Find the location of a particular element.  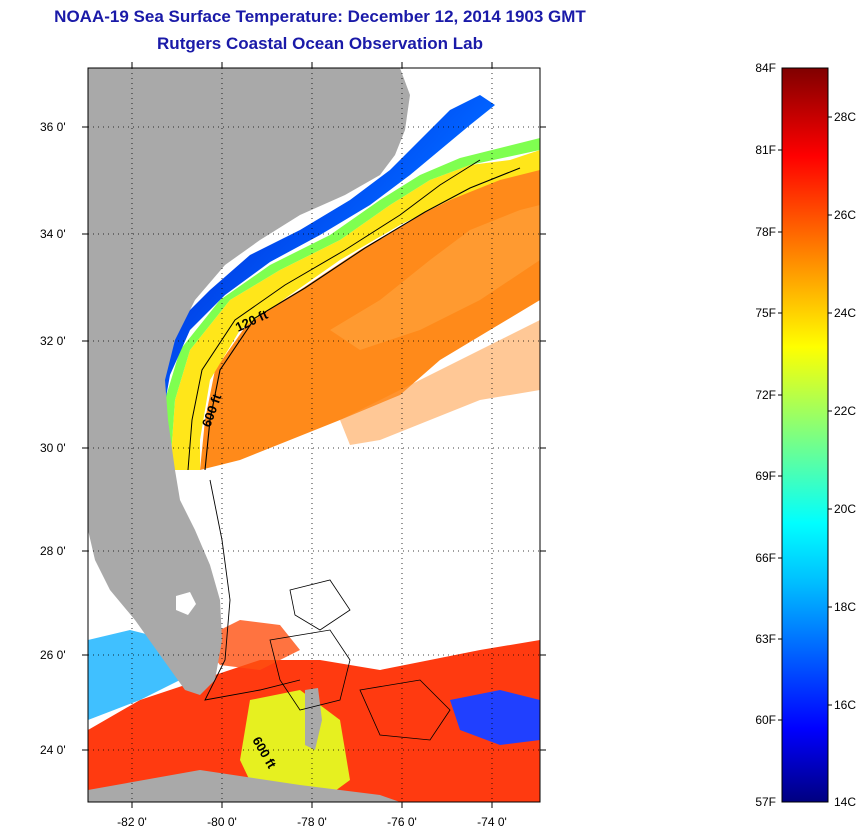

lat-label: 34 0' is located at coordinates (53, 234).